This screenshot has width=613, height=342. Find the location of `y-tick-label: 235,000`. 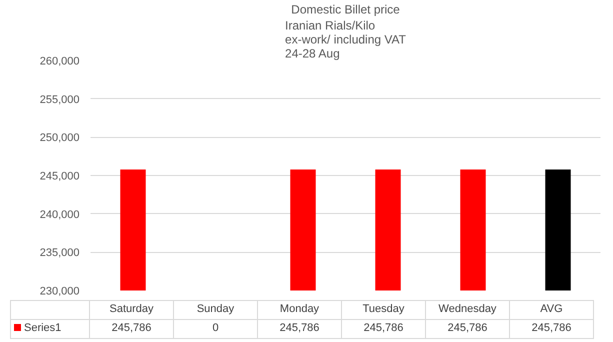

y-tick-label: 235,000 is located at coordinates (60, 253).